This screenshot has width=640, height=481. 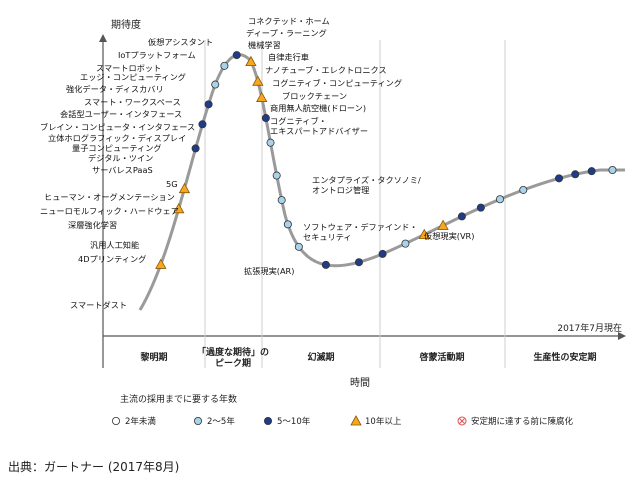 I want to click on technology-label: ディープ・ラーニング, so click(x=286, y=33).